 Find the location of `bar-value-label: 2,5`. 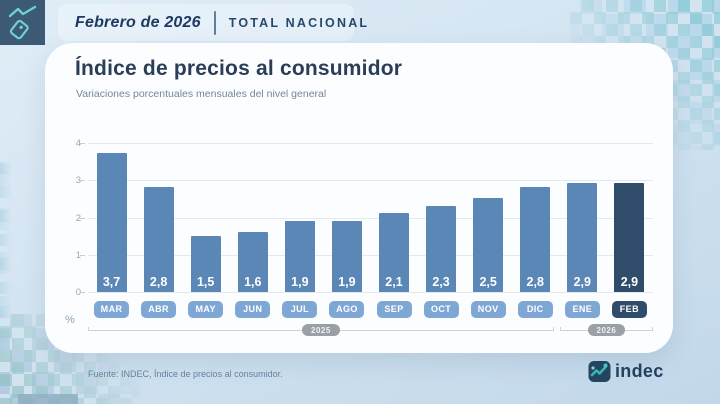

bar-value-label: 2,5 is located at coordinates (488, 282).